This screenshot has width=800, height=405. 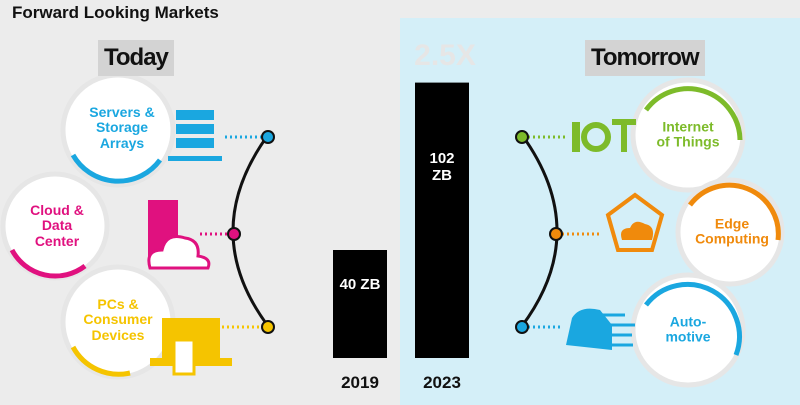 What do you see at coordinates (442, 382) in the screenshot?
I see `x-tick-label: 2023` at bounding box center [442, 382].